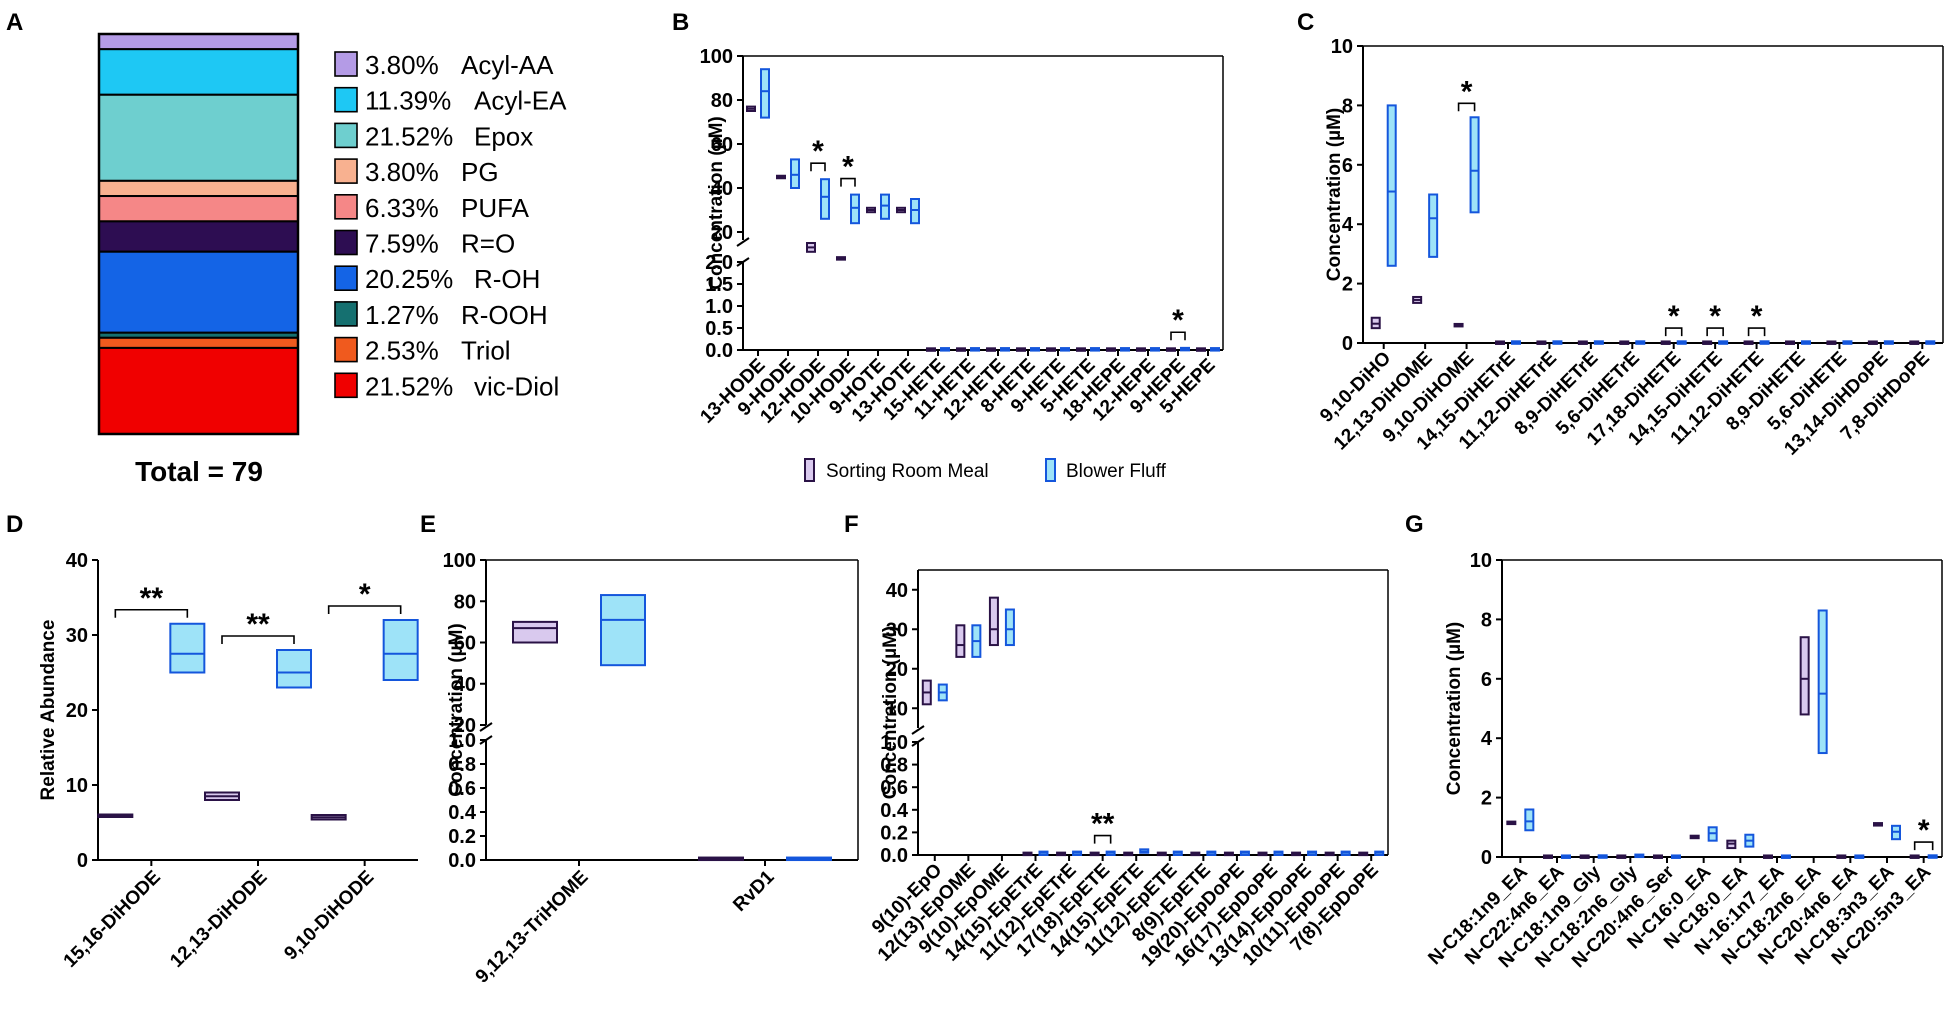 The image size is (1950, 1015). I want to click on y-tick-label: 0, so click(82, 861).